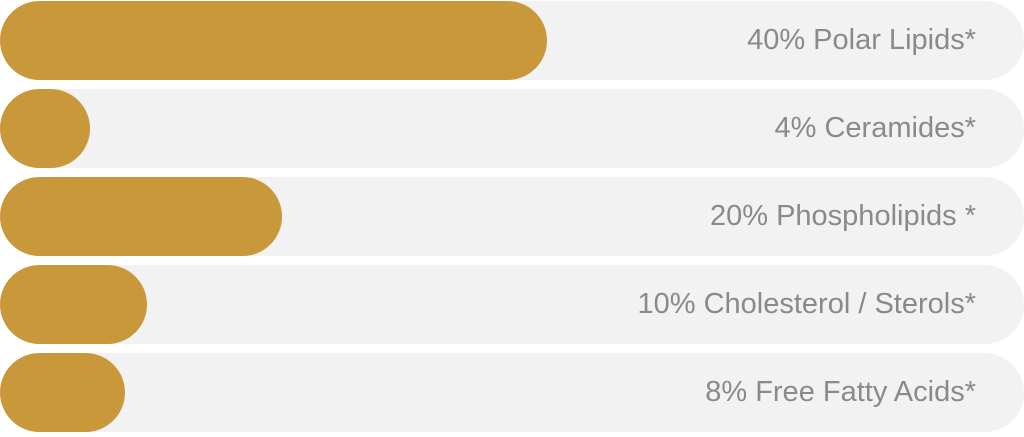 Image resolution: width=1024 pixels, height=437 pixels. What do you see at coordinates (62, 392) in the screenshot?
I see `bar-free-fatty-acids` at bounding box center [62, 392].